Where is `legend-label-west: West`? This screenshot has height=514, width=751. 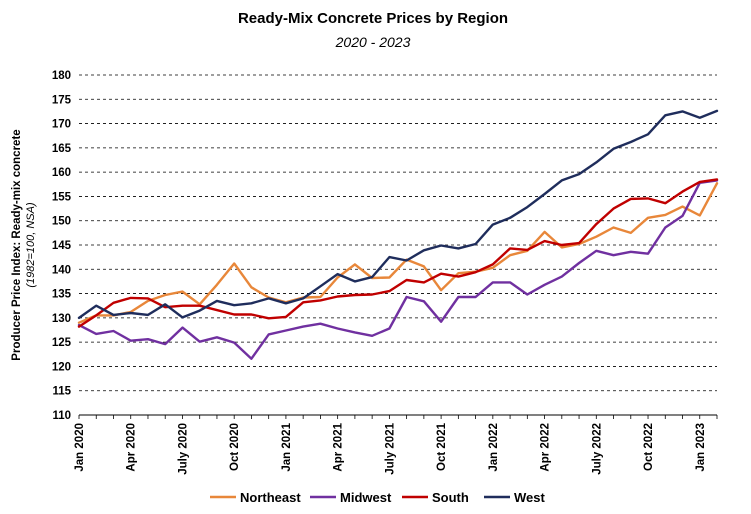 legend-label-west: West is located at coordinates (529, 497).